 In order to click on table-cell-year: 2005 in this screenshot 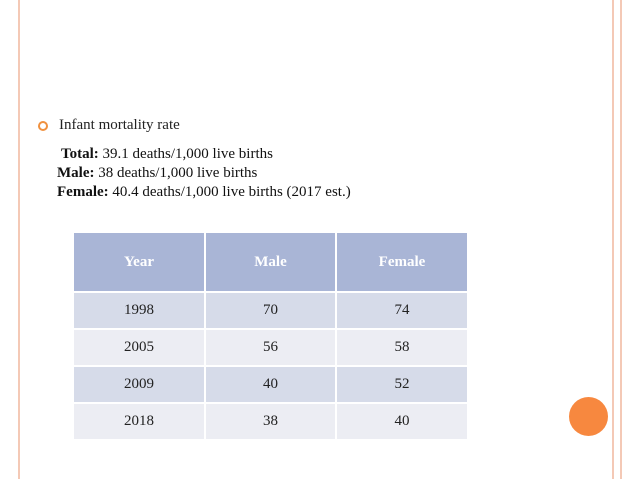, I will do `click(140, 347)`.